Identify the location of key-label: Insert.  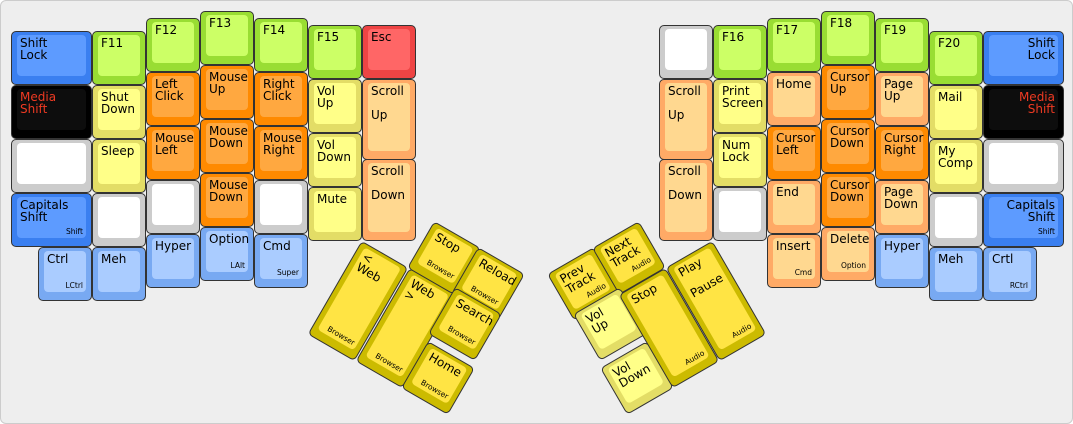
(793, 246).